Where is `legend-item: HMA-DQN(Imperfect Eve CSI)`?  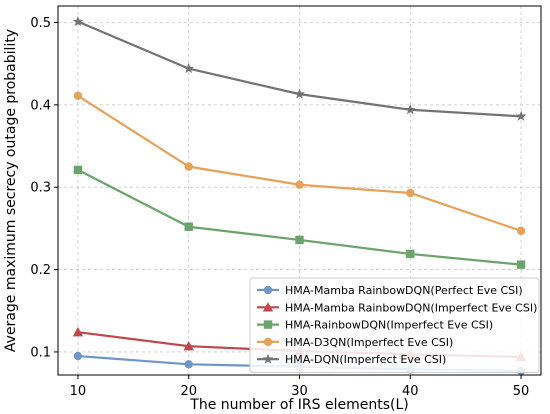
legend-item: HMA-DQN(Imperfect Eve CSI) is located at coordinates (351, 359).